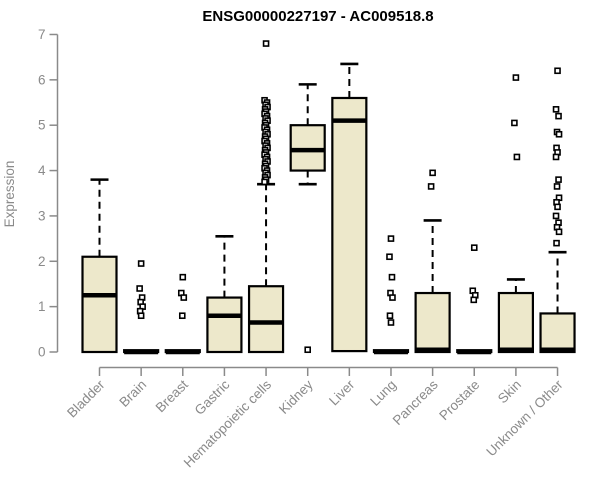 This screenshot has width=600, height=500. What do you see at coordinates (99, 304) in the screenshot?
I see `box-bladder` at bounding box center [99, 304].